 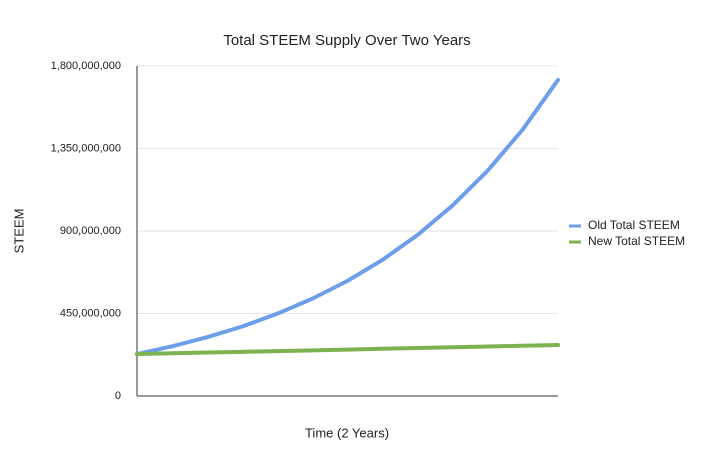 What do you see at coordinates (636, 241) in the screenshot?
I see `legend-label: New Total STEEM` at bounding box center [636, 241].